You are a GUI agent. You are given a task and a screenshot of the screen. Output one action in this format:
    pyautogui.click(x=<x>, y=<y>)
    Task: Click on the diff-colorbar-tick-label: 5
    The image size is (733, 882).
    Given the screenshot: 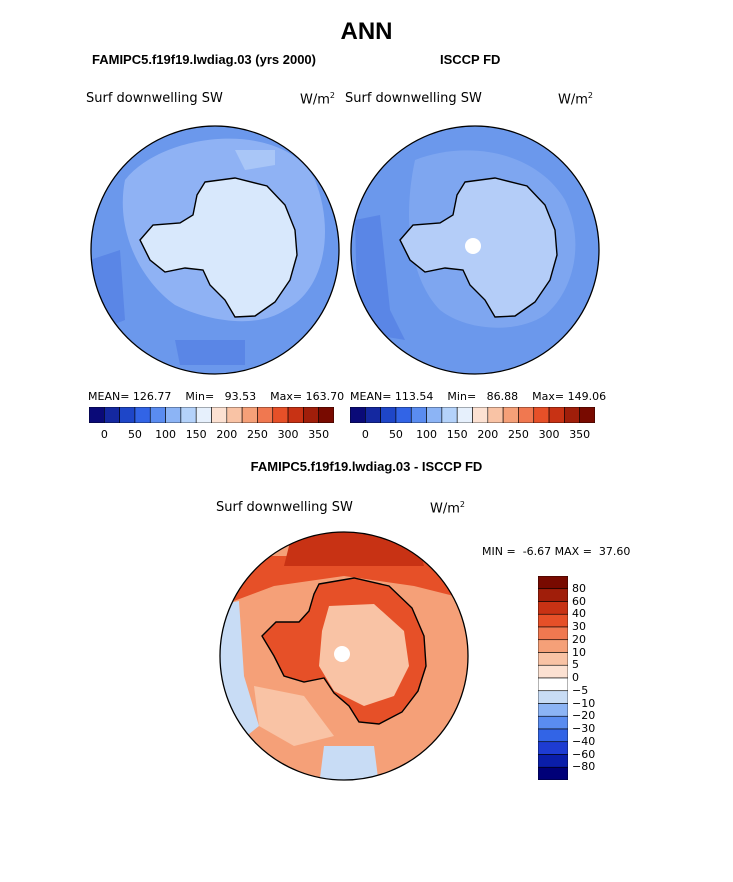 What is the action you would take?
    pyautogui.click(x=575, y=665)
    